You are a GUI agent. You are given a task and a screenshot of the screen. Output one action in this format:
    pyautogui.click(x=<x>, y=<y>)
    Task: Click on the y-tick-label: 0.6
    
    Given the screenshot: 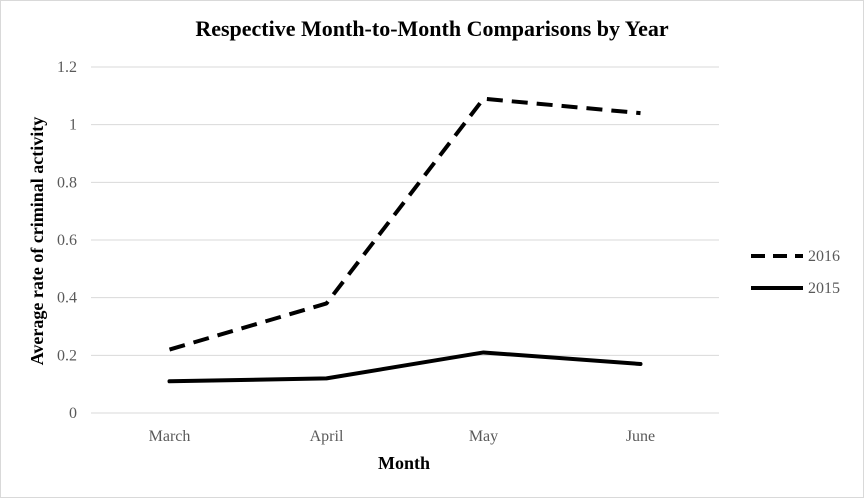 What is the action you would take?
    pyautogui.click(x=67, y=240)
    